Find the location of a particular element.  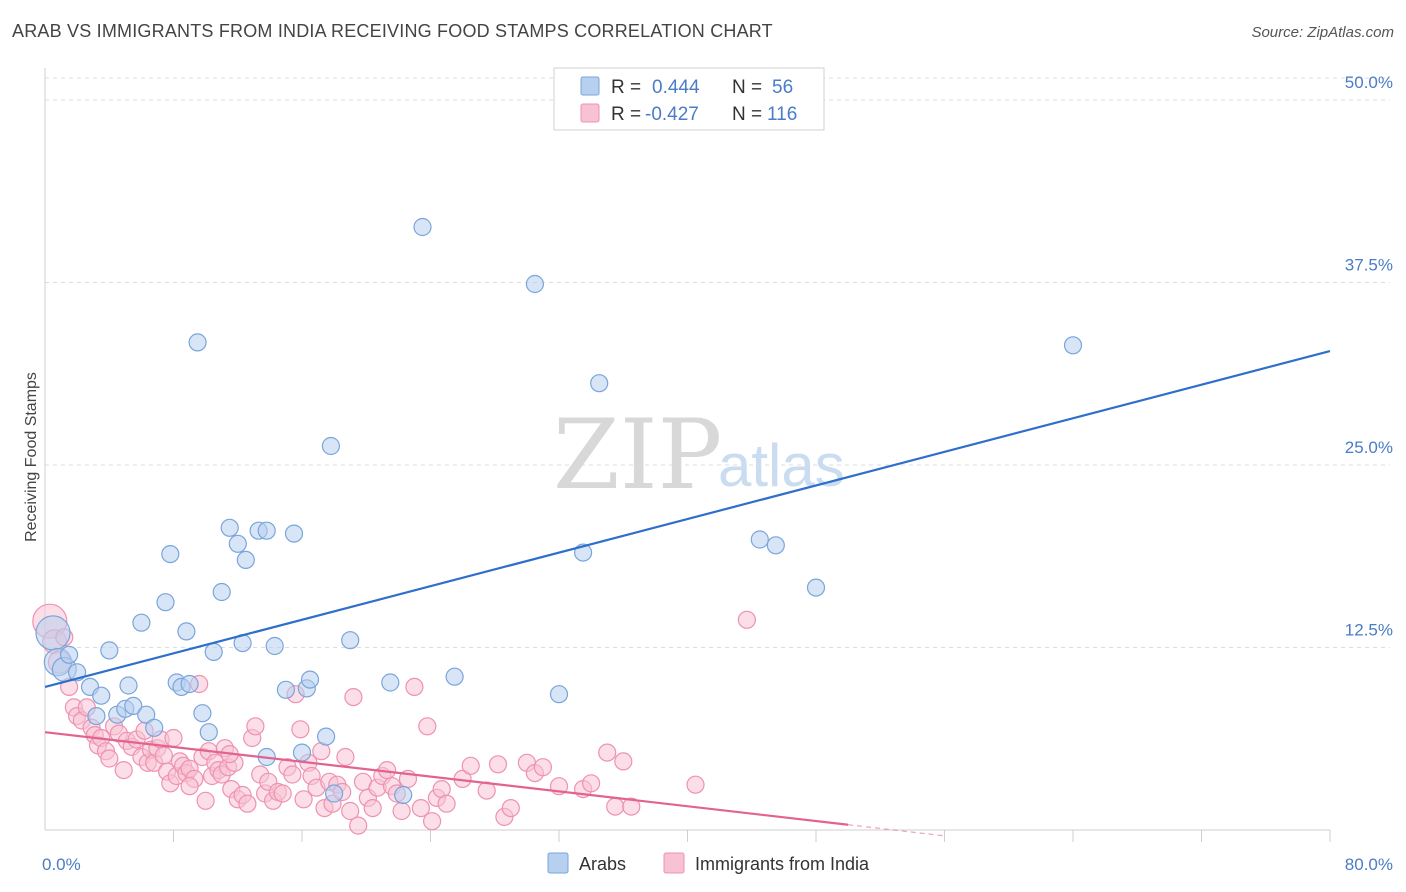

y-tick-label: 50.0% is located at coordinates (1369, 82).